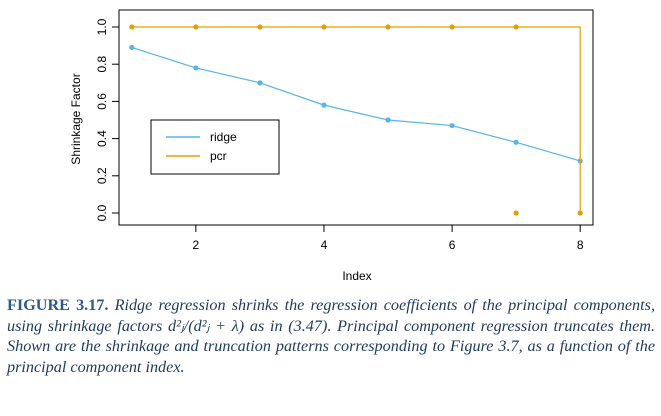 The height and width of the screenshot is (416, 661). I want to click on legend-box, so click(215, 147).